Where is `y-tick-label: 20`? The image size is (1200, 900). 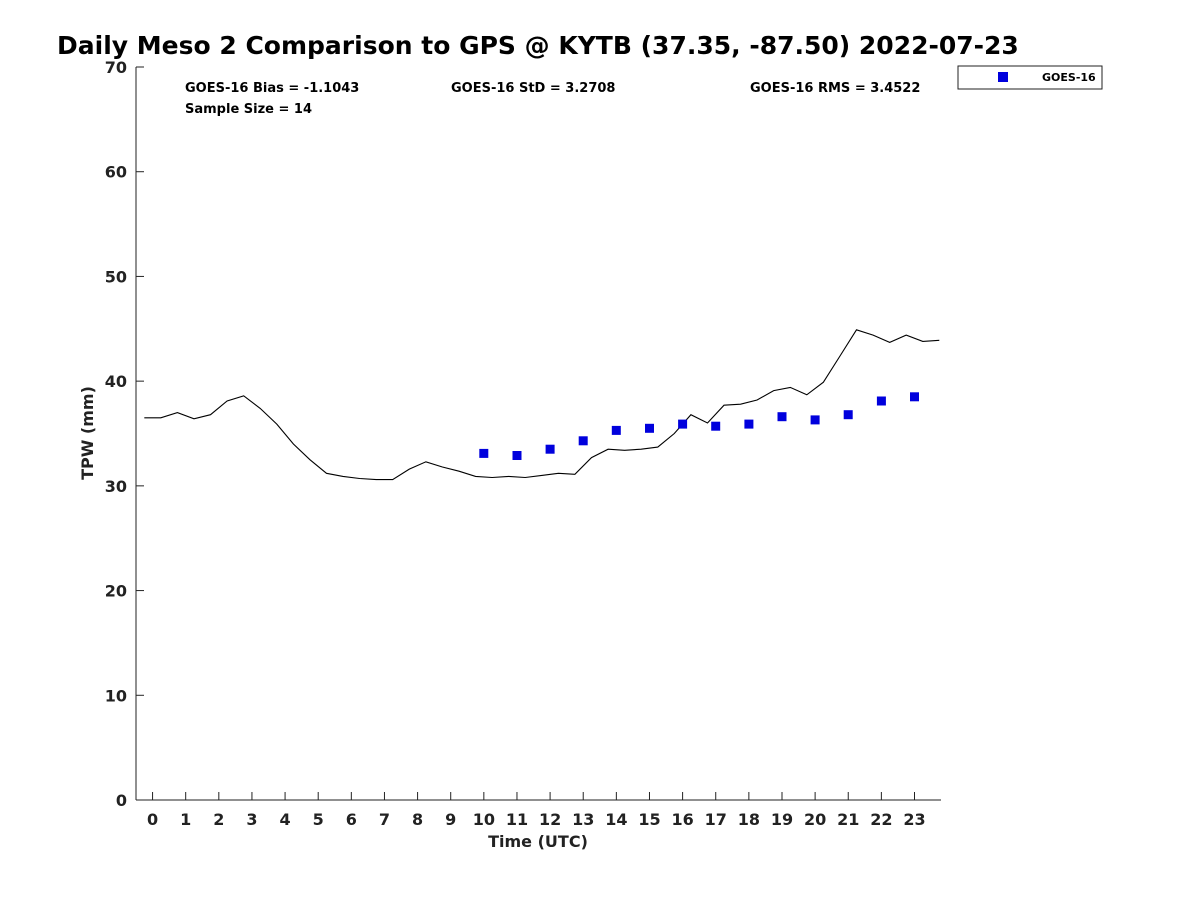 y-tick-label: 20 is located at coordinates (116, 591).